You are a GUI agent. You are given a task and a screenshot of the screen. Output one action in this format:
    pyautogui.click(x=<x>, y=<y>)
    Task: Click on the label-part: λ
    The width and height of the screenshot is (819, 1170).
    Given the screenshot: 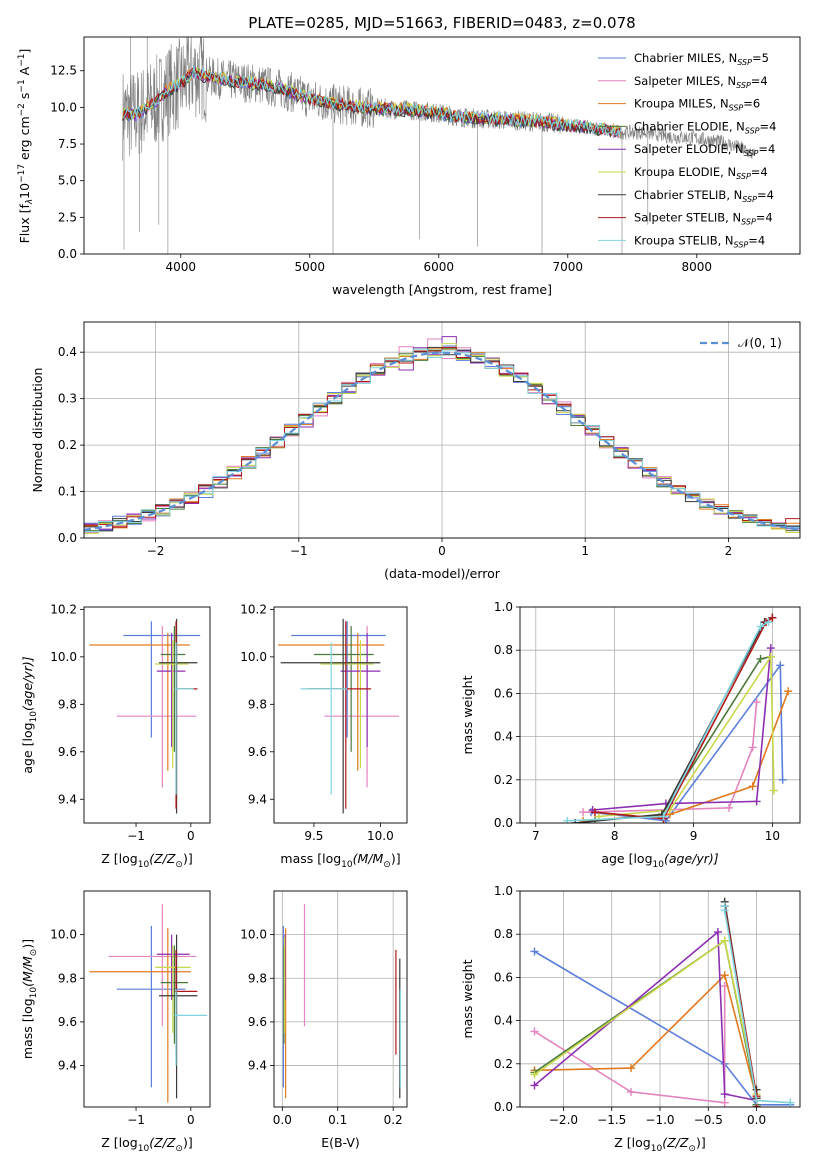 What is the action you would take?
    pyautogui.click(x=30, y=202)
    